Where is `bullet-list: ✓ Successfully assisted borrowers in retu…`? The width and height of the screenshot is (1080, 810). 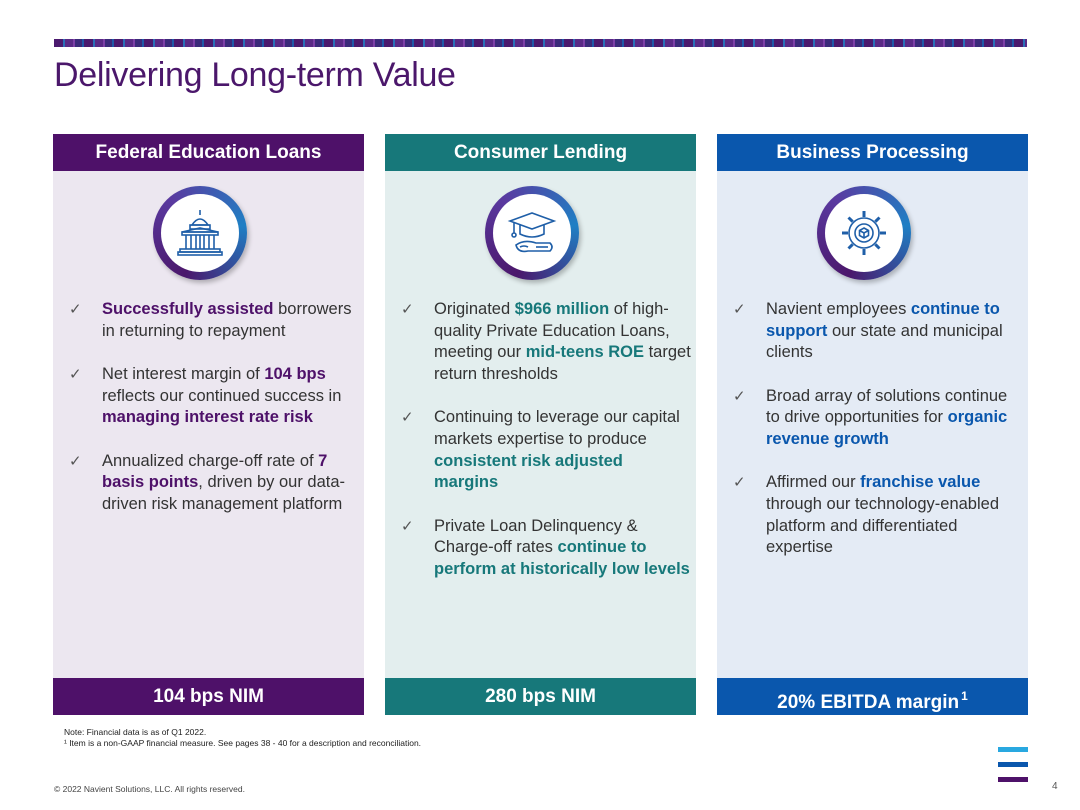 bullet-list: ✓ Successfully assisted borrowers in retu… is located at coordinates (214, 418).